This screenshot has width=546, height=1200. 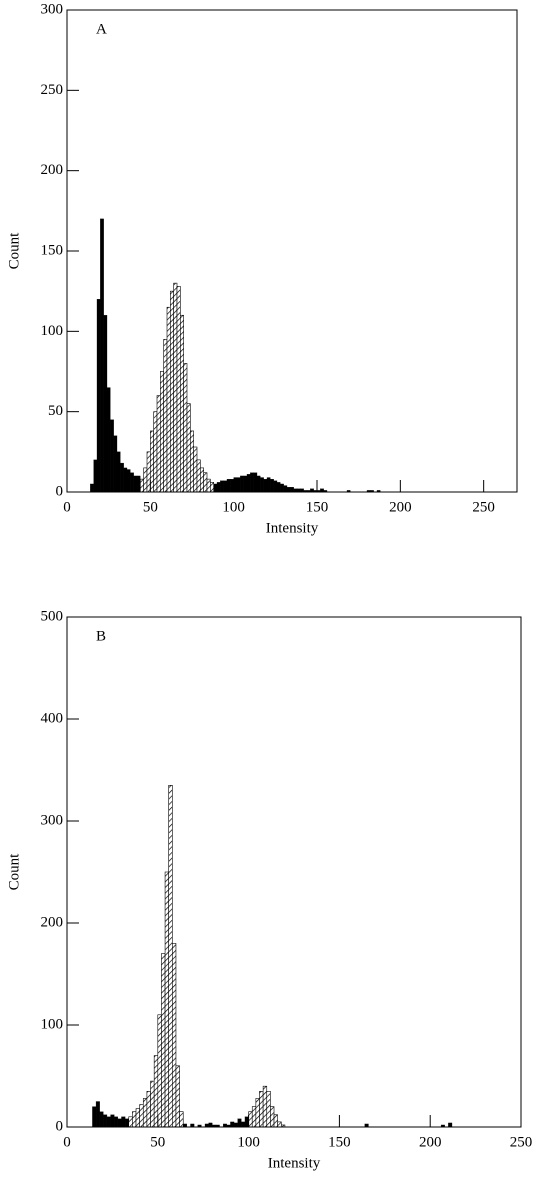 What do you see at coordinates (52, 616) in the screenshot?
I see `y-tick-label: 500` at bounding box center [52, 616].